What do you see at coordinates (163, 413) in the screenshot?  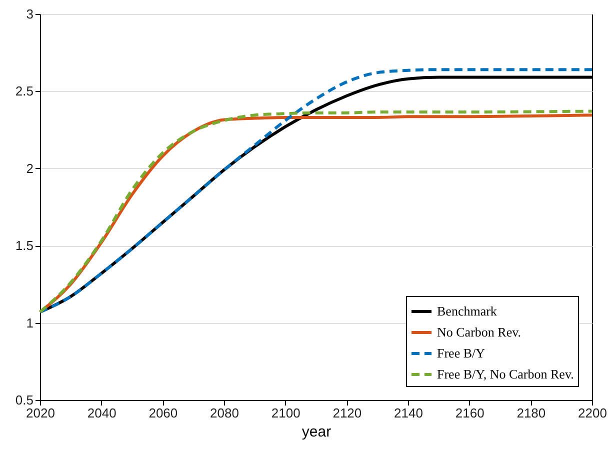 I see `x-tick-label: 2060` at bounding box center [163, 413].